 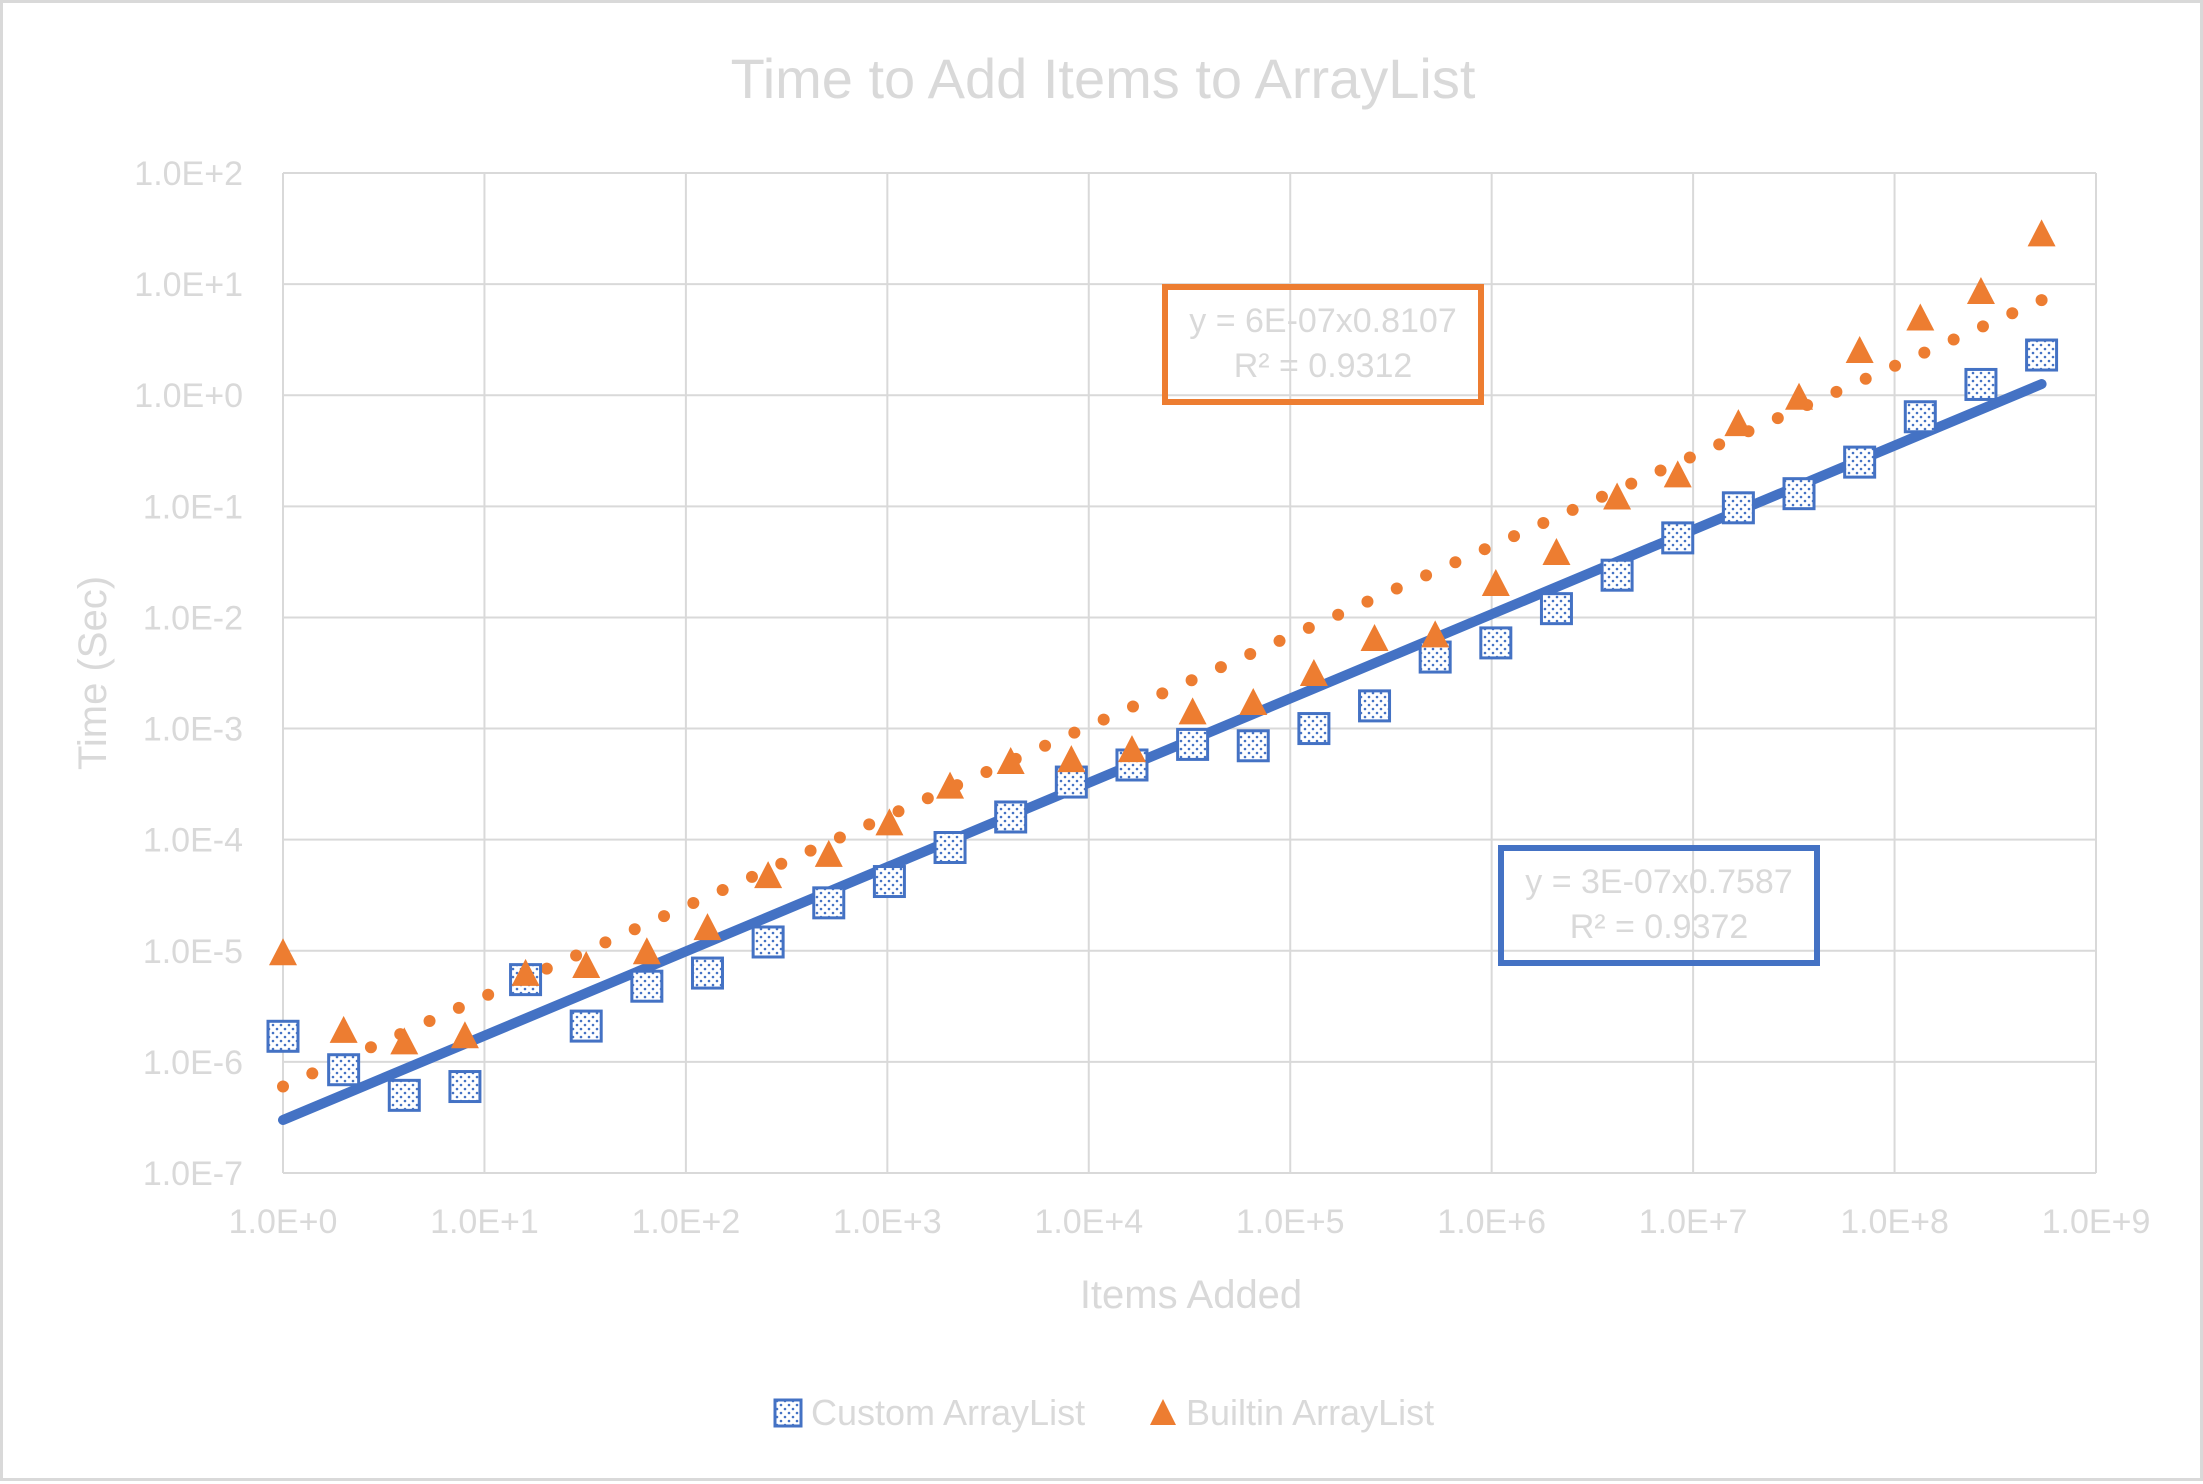 I want to click on trendline-equation: y = 3E-07x0.7587, so click(x=1658, y=882).